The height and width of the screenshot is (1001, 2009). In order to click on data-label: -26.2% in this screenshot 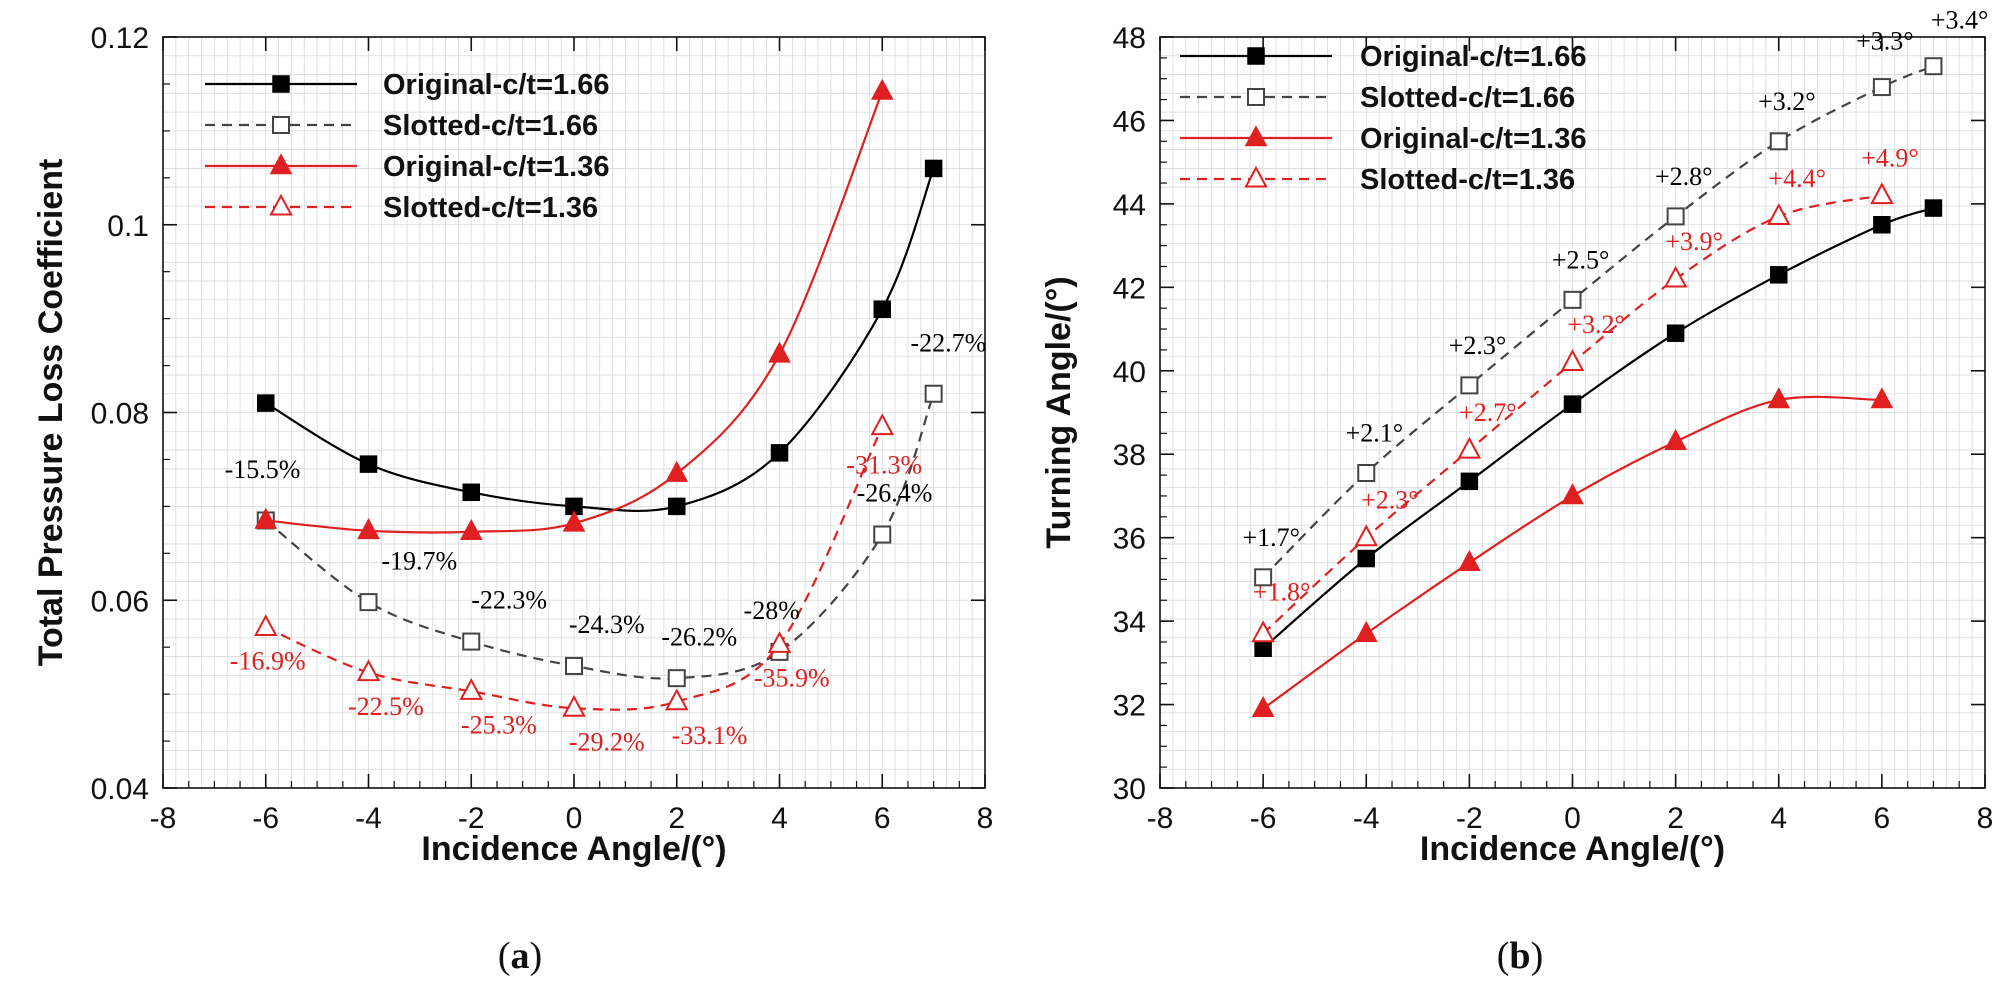, I will do `click(699, 636)`.